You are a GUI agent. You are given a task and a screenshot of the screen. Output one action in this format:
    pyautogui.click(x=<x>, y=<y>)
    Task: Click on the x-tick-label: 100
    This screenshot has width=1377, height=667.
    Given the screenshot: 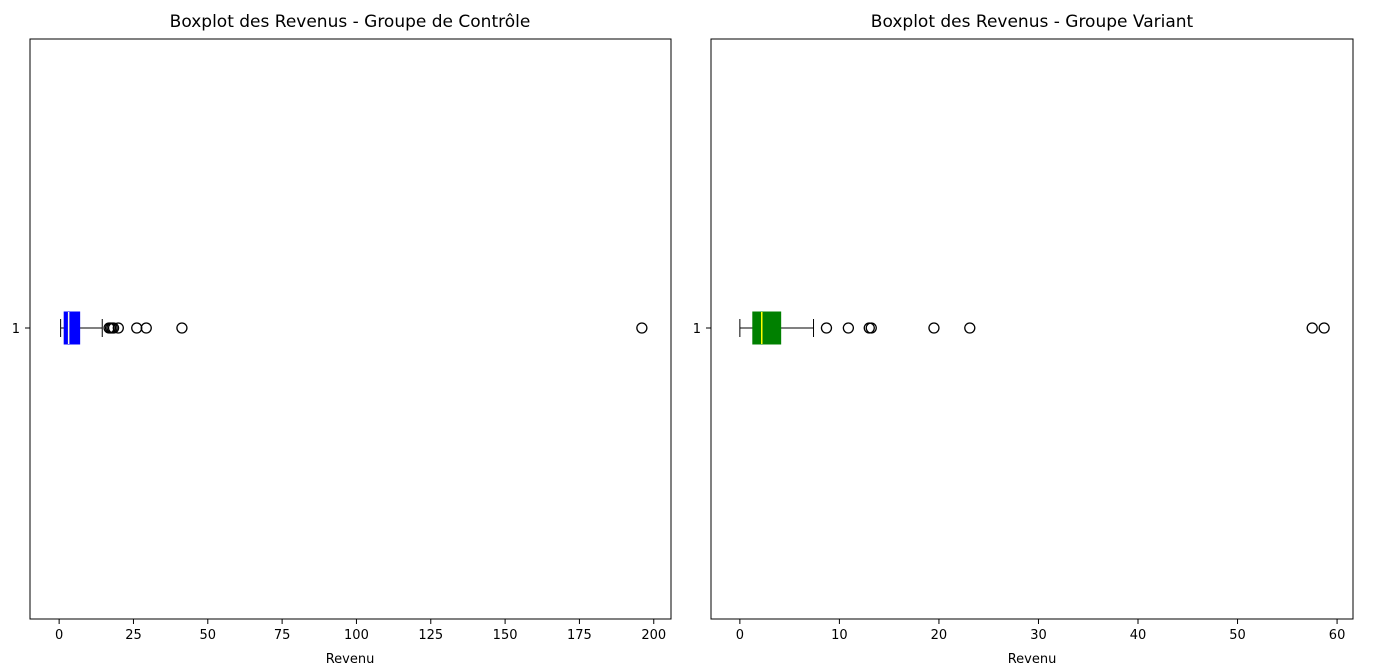 What is the action you would take?
    pyautogui.click(x=356, y=635)
    